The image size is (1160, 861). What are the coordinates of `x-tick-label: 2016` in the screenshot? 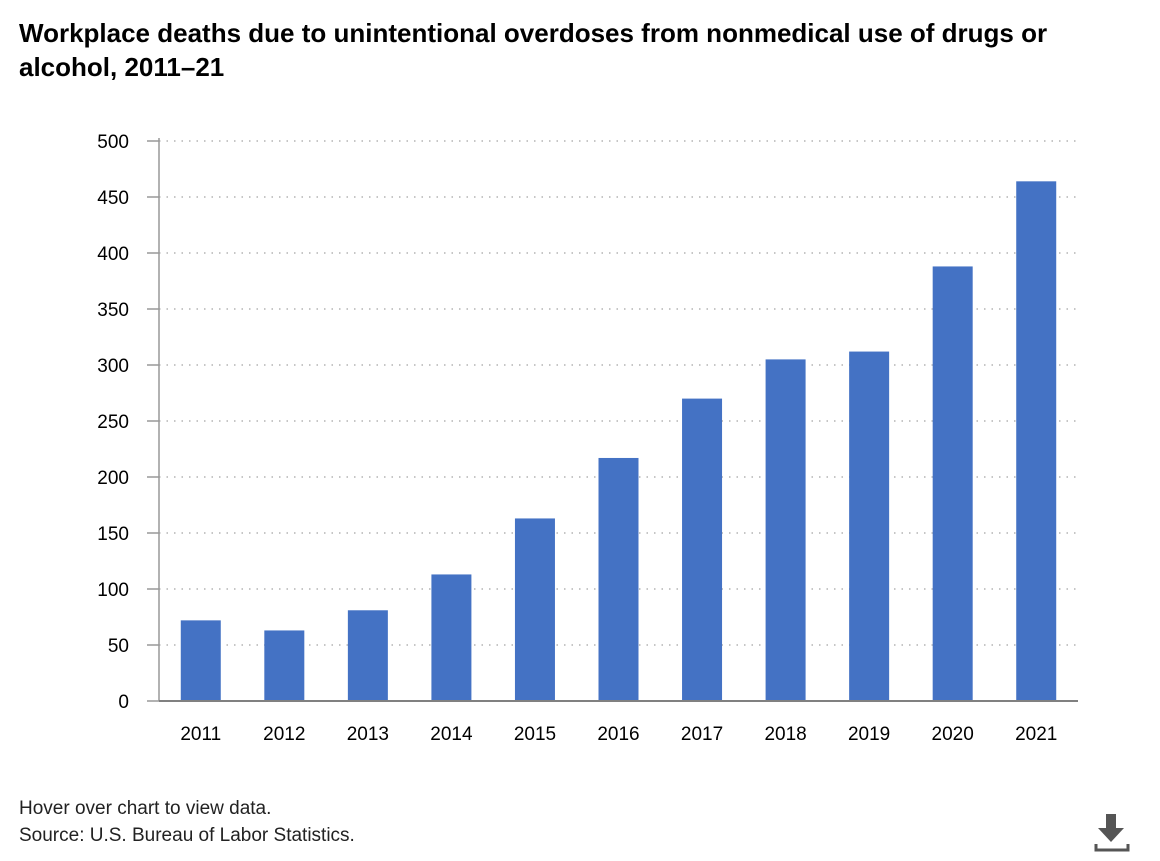 It's located at (618, 734).